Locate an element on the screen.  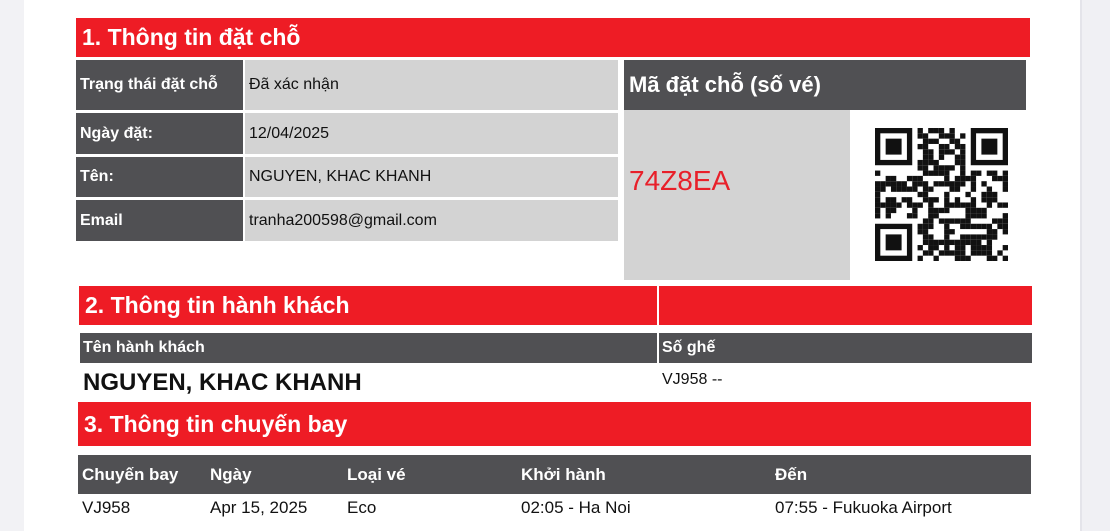
flight-table-header: Chuyến bay Ngày Loại vé Khởi hành Đến is located at coordinates (554, 474).